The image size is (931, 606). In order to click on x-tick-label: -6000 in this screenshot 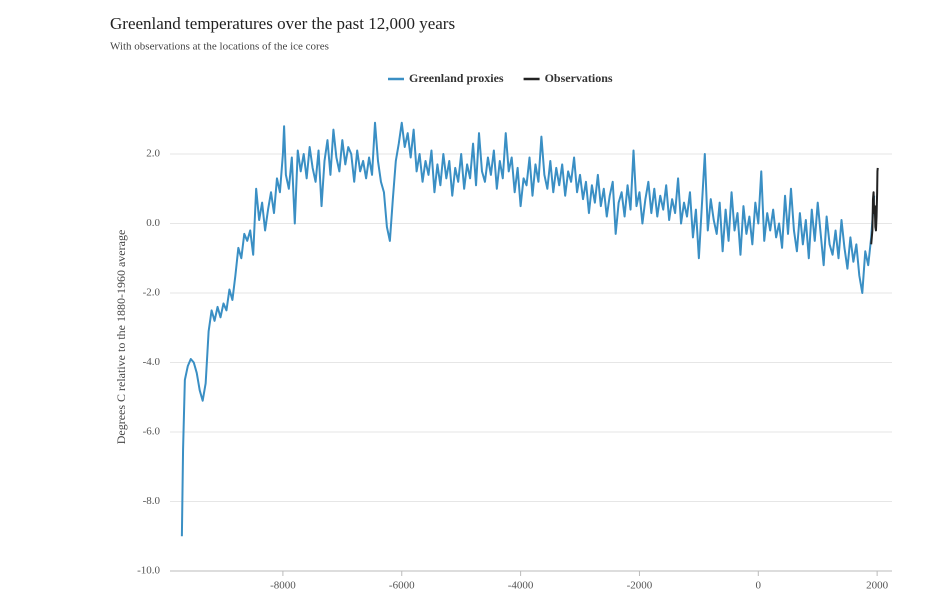, I will do `click(402, 586)`.